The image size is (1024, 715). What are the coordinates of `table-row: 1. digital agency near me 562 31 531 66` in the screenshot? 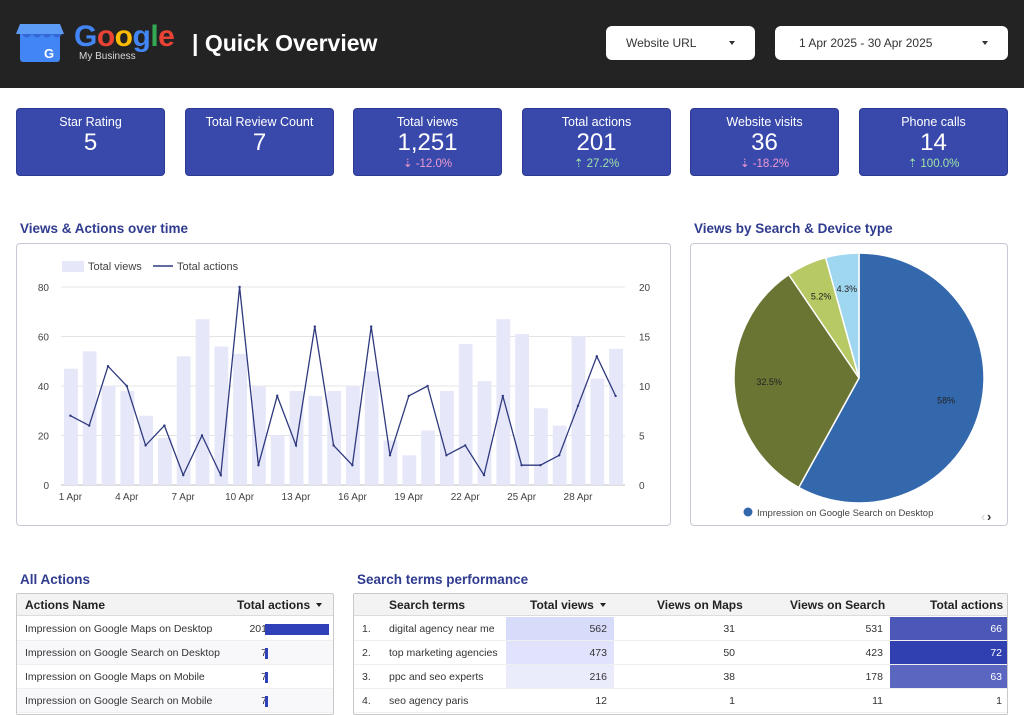 It's located at (680, 629).